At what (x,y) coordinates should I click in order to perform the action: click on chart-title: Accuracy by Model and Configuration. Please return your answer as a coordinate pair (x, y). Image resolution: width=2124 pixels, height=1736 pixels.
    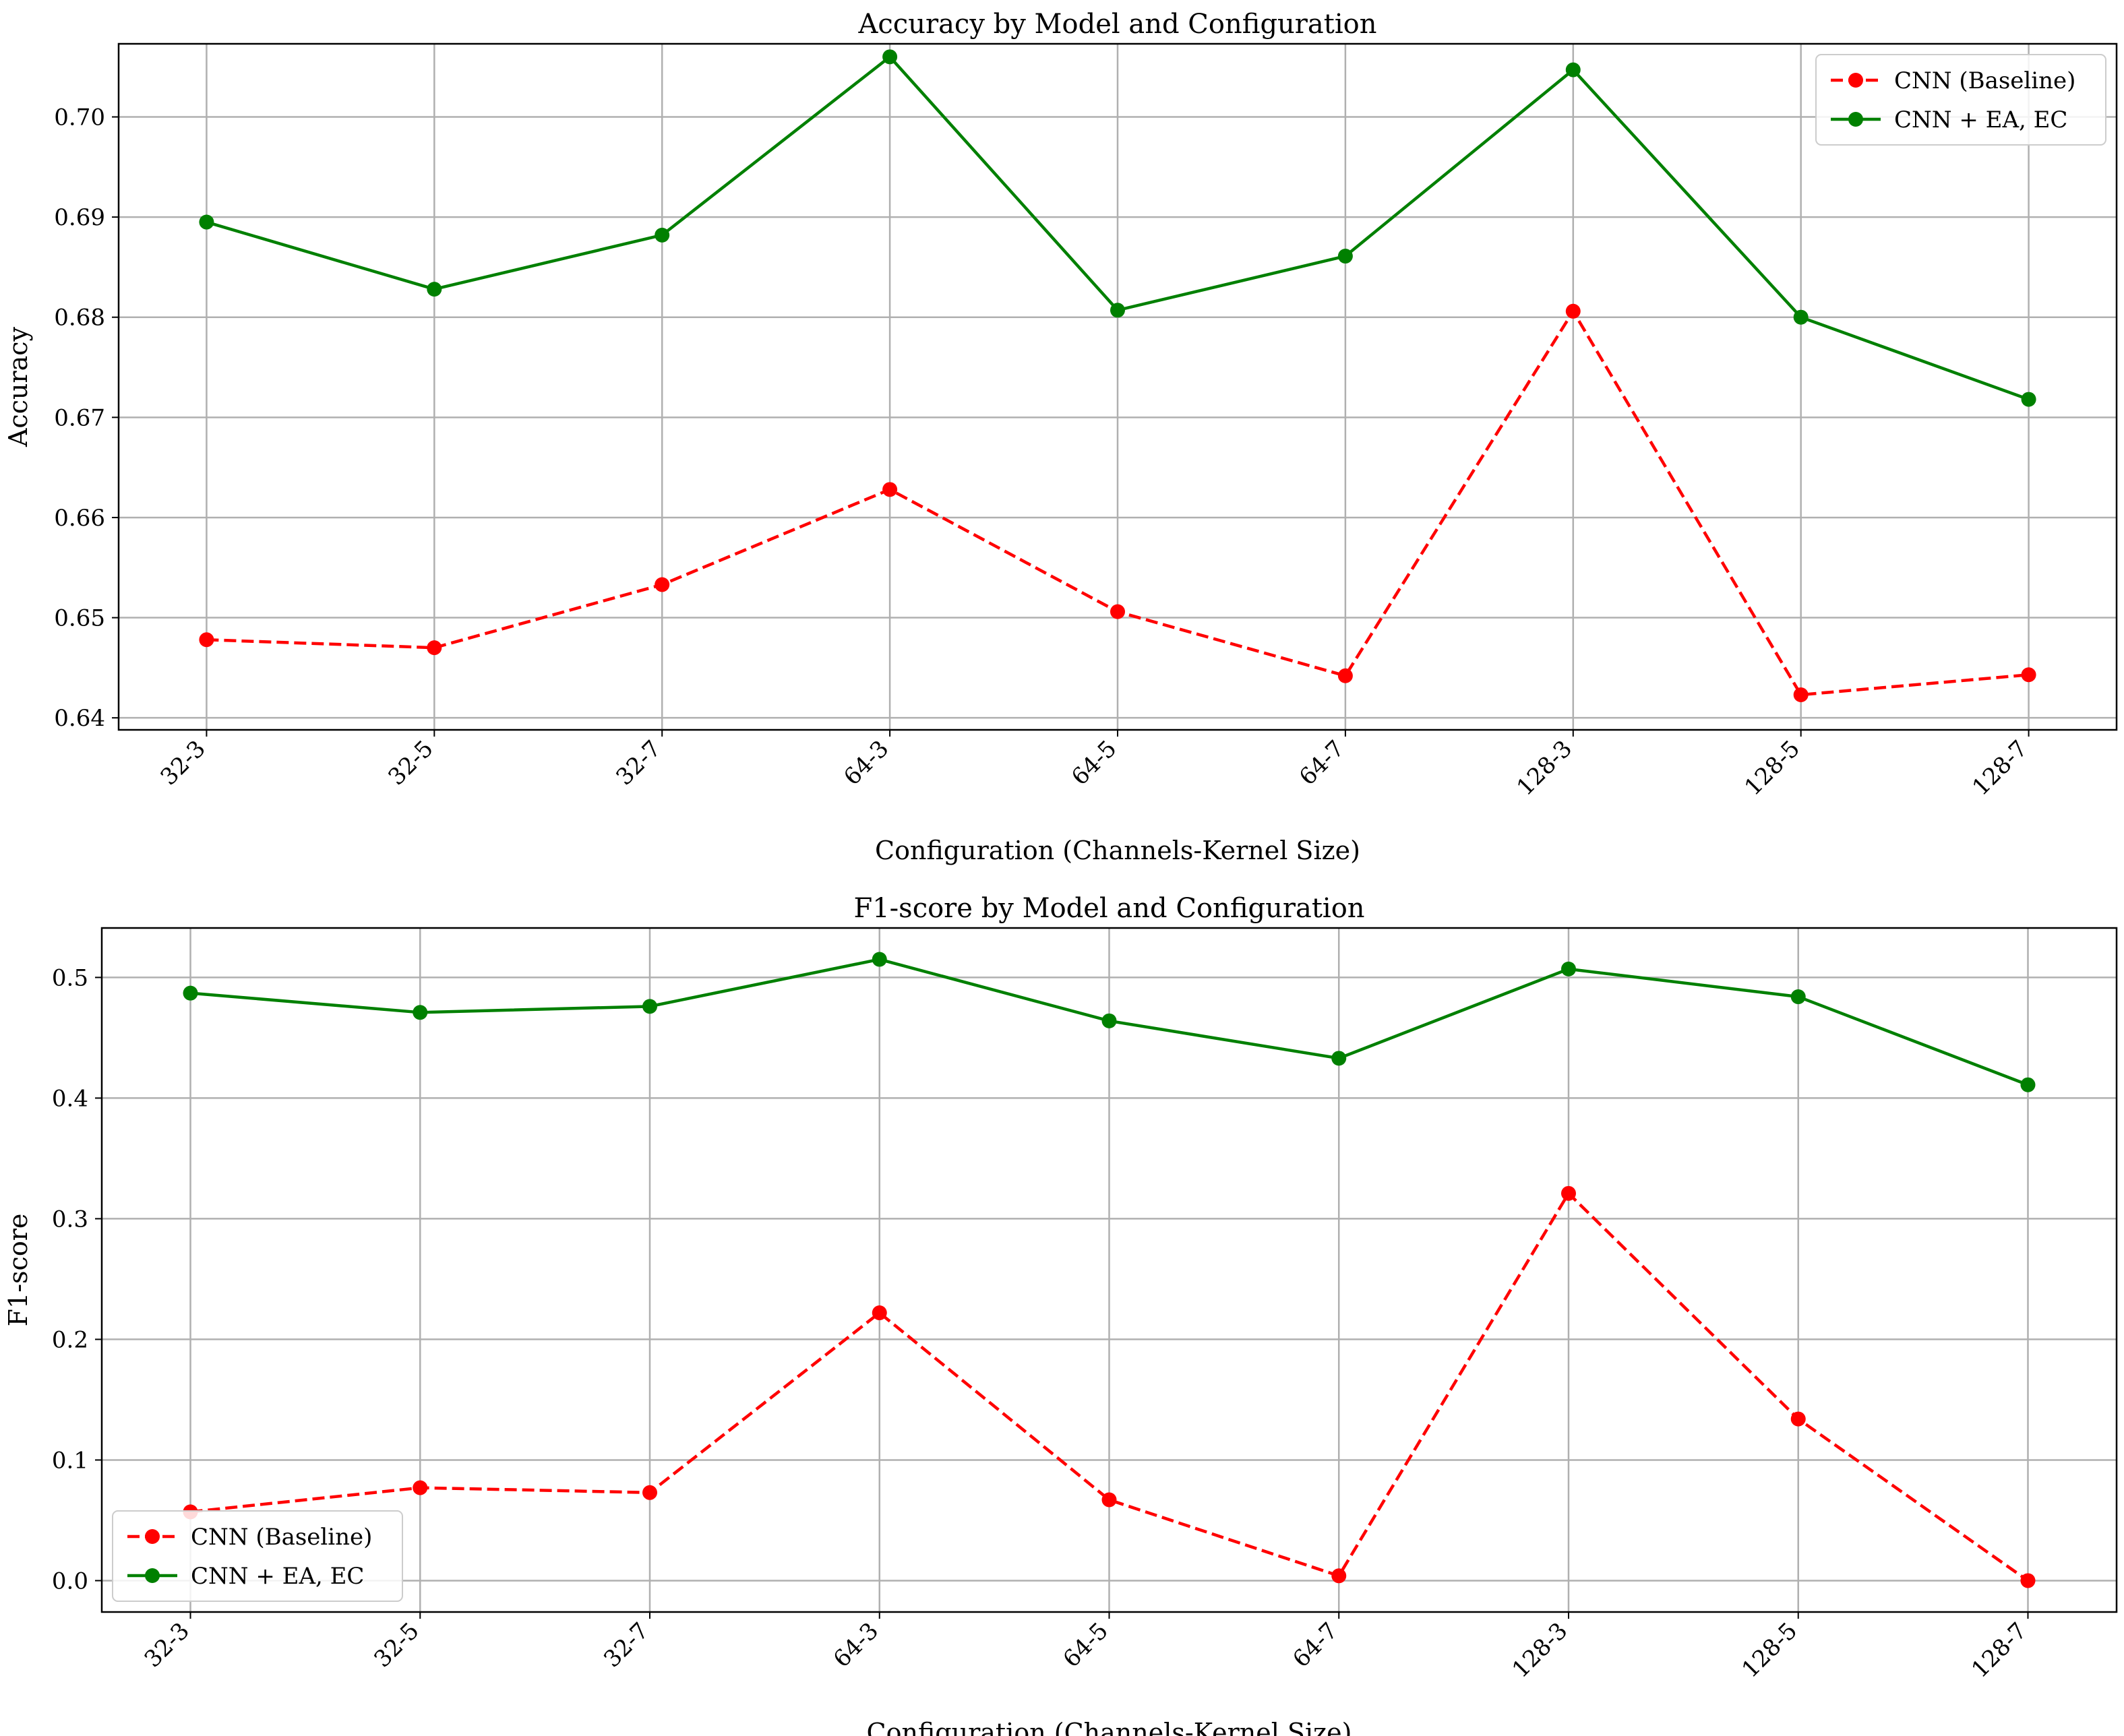
    Looking at the image, I should click on (1117, 24).